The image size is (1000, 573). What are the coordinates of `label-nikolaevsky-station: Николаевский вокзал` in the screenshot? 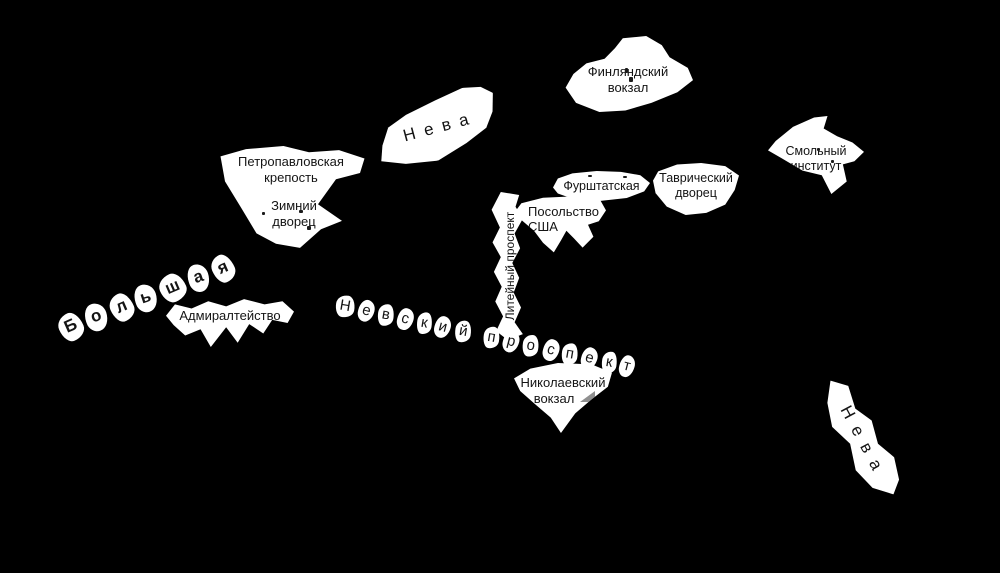 It's located at (563, 391).